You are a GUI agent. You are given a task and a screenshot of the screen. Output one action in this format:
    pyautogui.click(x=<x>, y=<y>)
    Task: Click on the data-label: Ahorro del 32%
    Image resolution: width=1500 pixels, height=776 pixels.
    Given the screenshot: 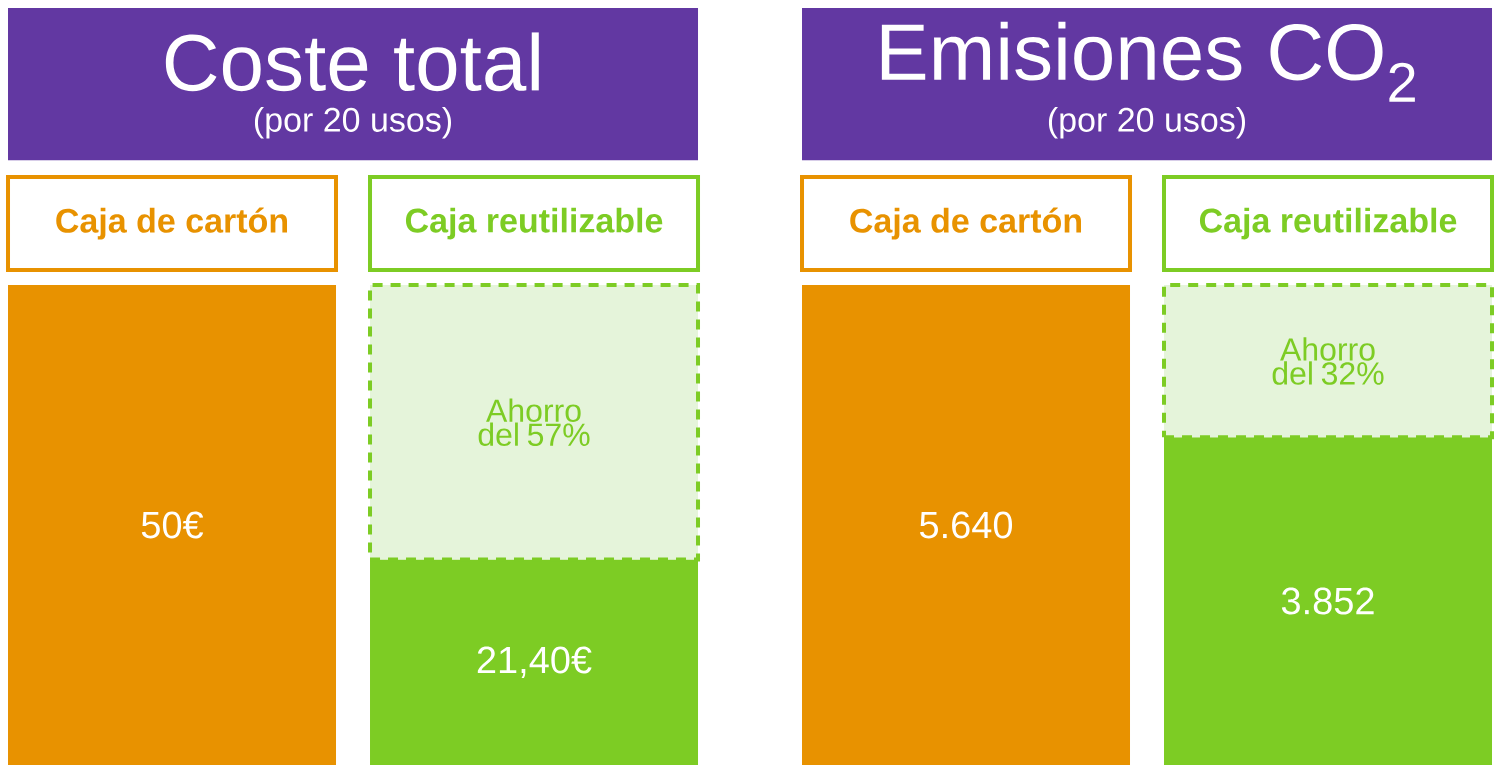 What is the action you would take?
    pyautogui.click(x=1328, y=361)
    